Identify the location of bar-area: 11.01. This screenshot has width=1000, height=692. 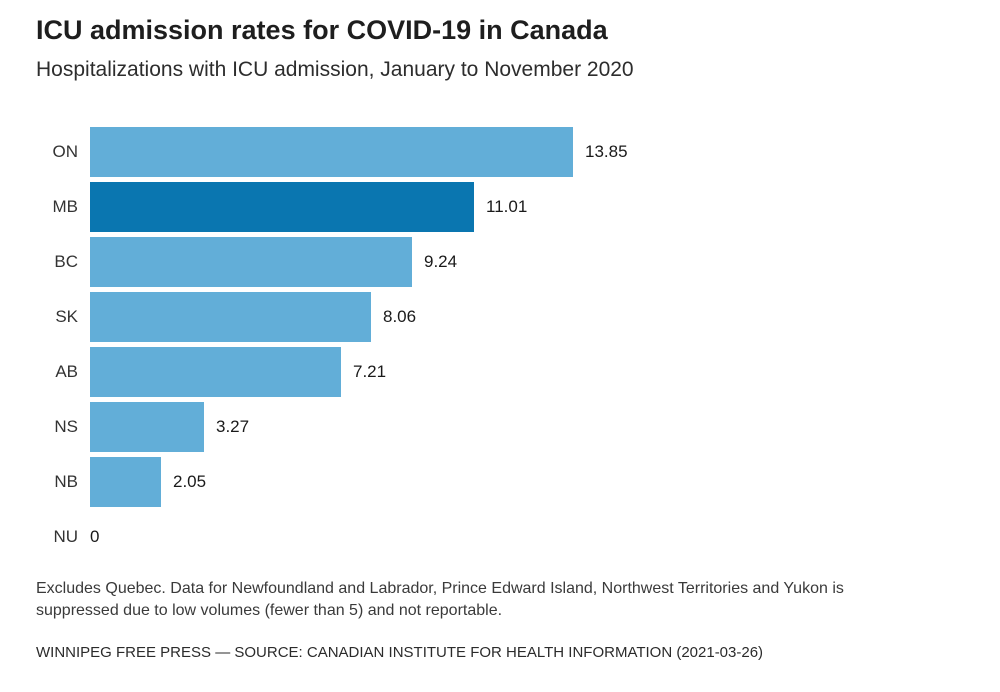
(530, 207).